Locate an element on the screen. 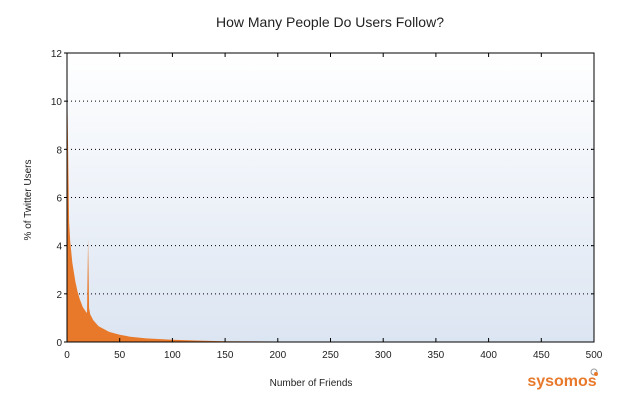 The width and height of the screenshot is (629, 409). x-tick-label: 0 is located at coordinates (67, 355).